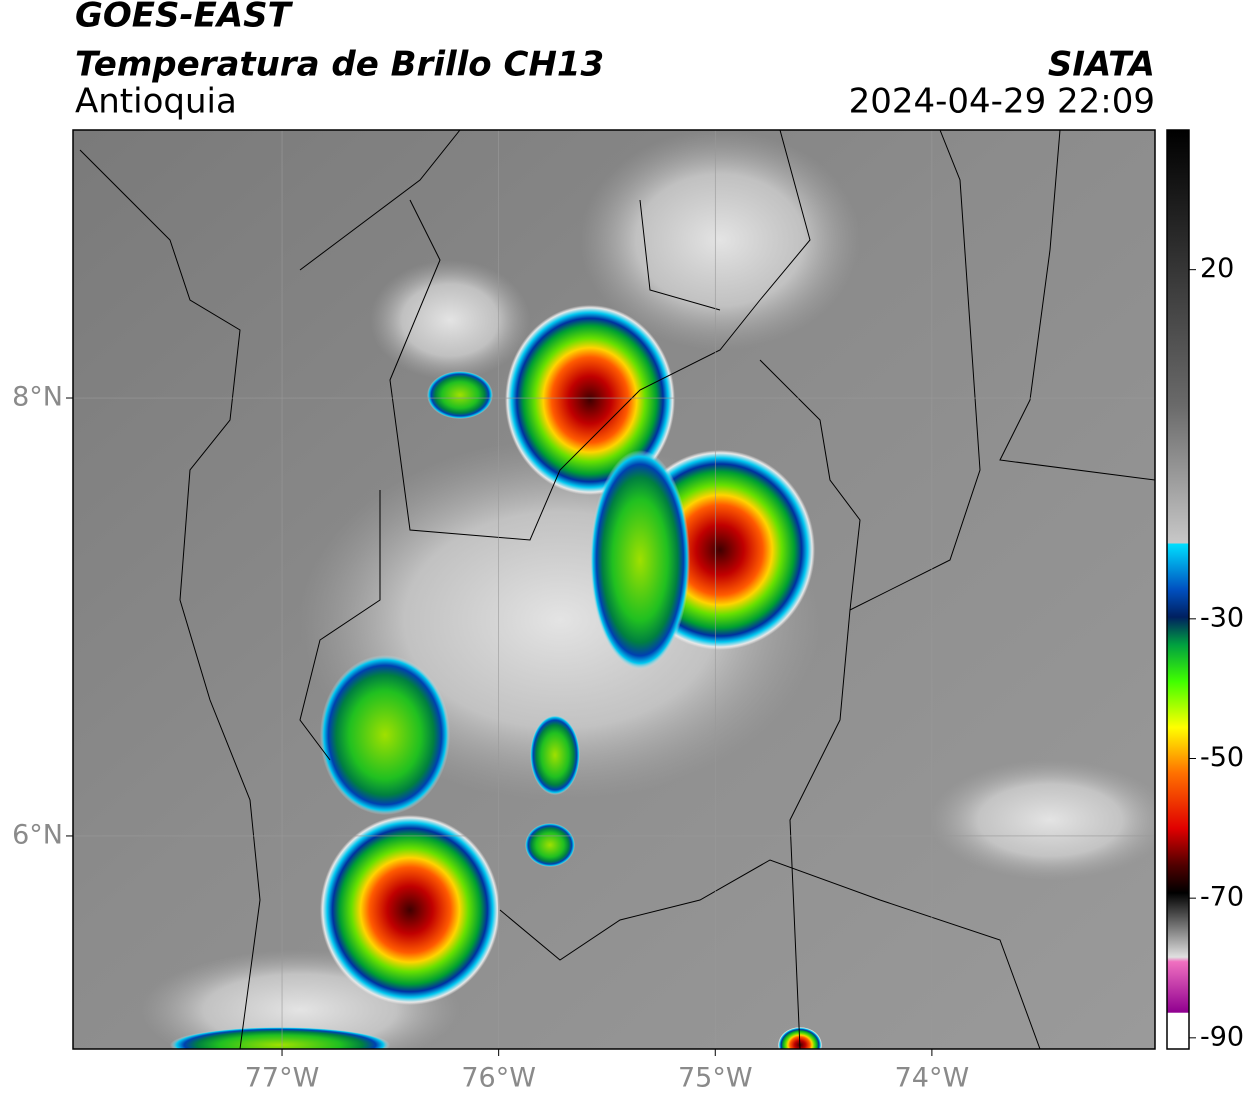 This screenshot has height=1099, width=1252. Describe the element at coordinates (156, 102) in the screenshot. I see `region: Antioquia` at that location.